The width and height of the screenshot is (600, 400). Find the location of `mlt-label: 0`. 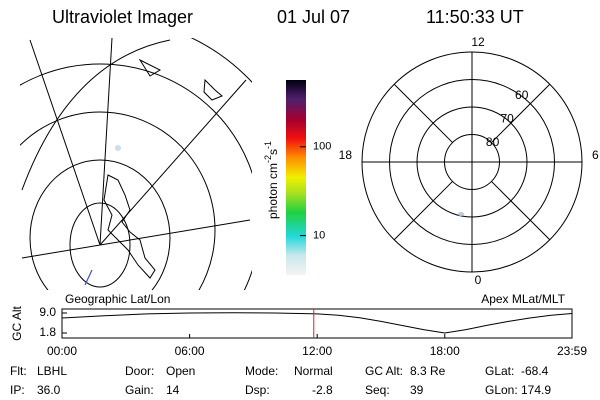

mlt-label: 0 is located at coordinates (478, 280).